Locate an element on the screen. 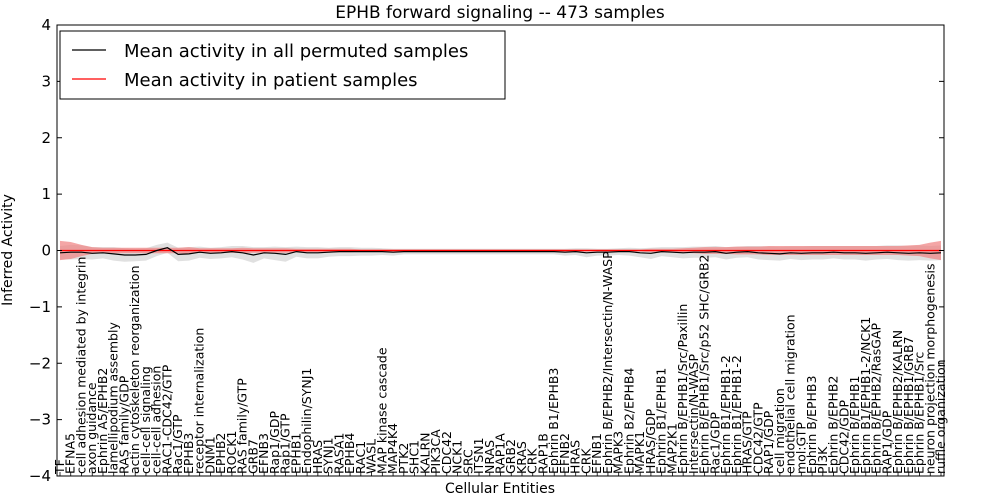  y-tick-label: 4 is located at coordinates (46, 25).